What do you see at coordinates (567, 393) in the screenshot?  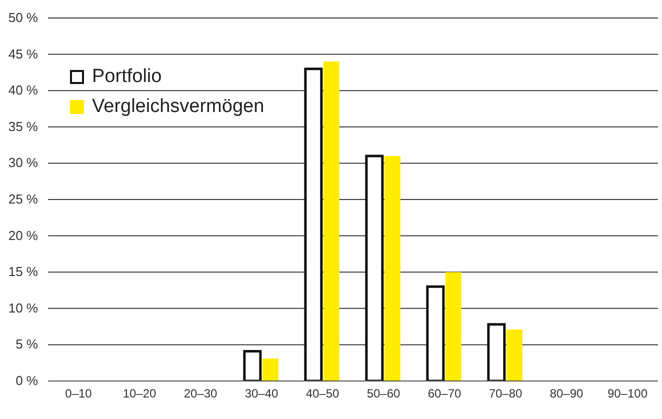 I see `x-tick-label: 80–90` at bounding box center [567, 393].